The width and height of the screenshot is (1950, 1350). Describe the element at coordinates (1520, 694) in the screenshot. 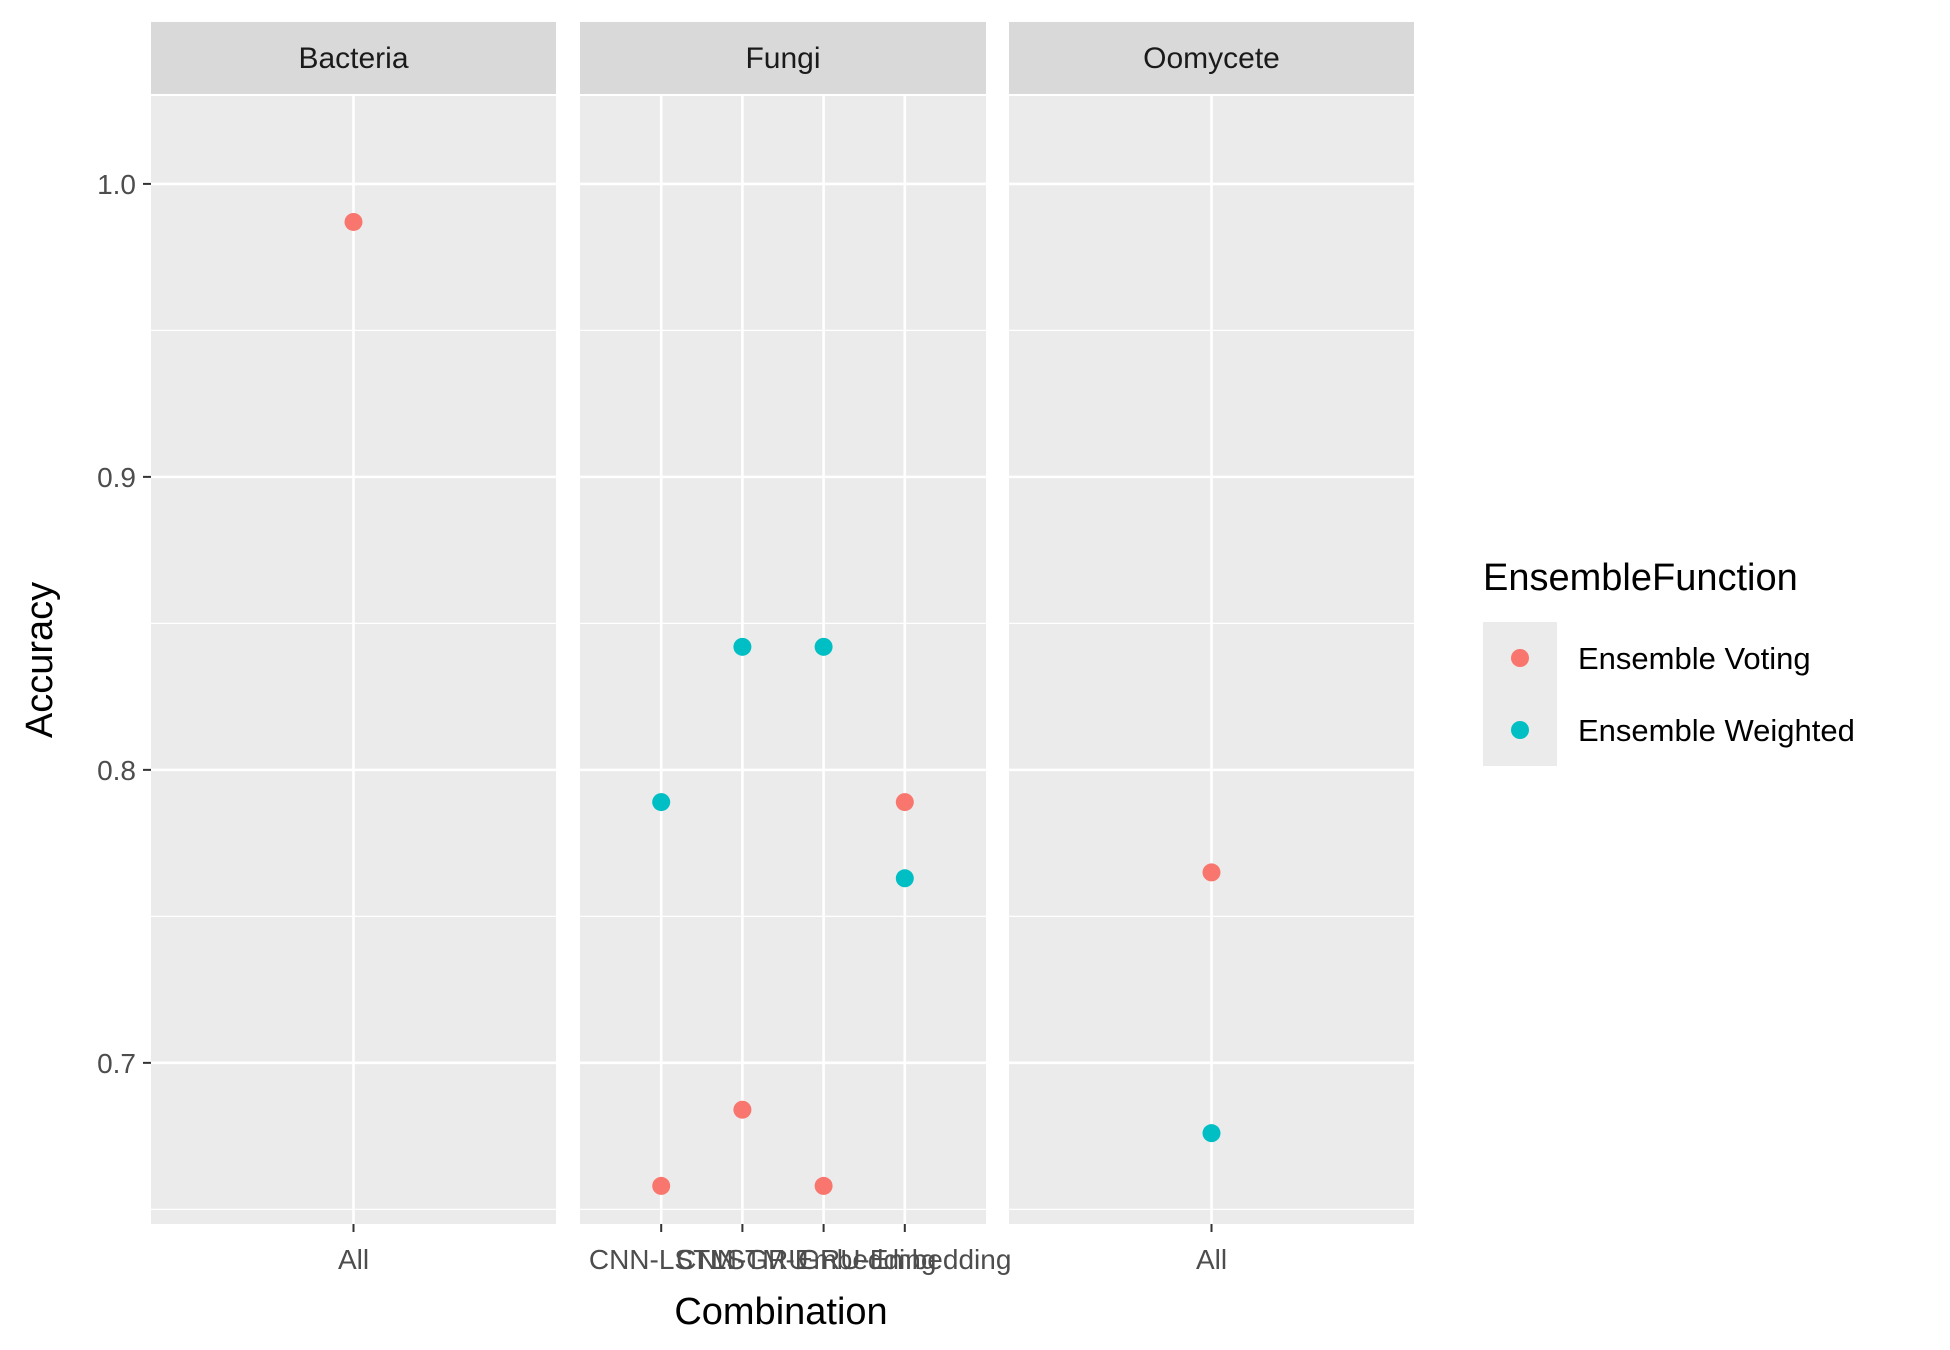

I see `legend-key-background` at that location.